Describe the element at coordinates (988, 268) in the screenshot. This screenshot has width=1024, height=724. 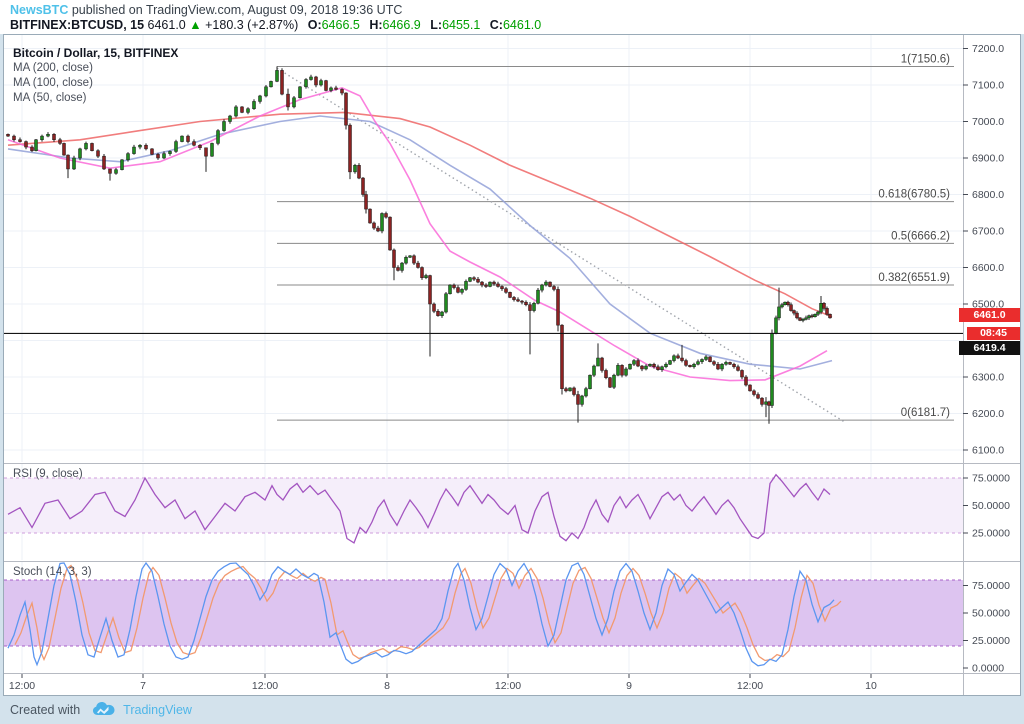
I see `svg-text: 6600.0` at that location.